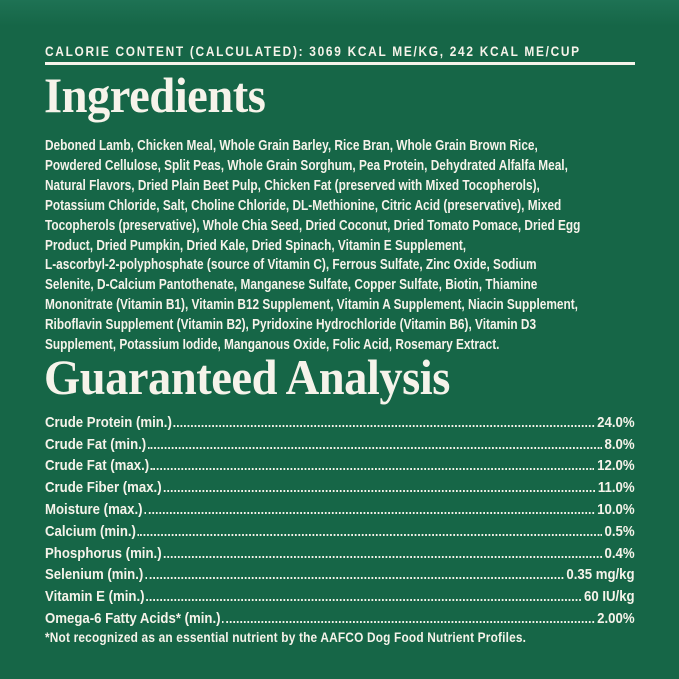 The image size is (679, 679). Describe the element at coordinates (108, 422) in the screenshot. I see `analysis-label: Crude Protein (min.)` at that location.